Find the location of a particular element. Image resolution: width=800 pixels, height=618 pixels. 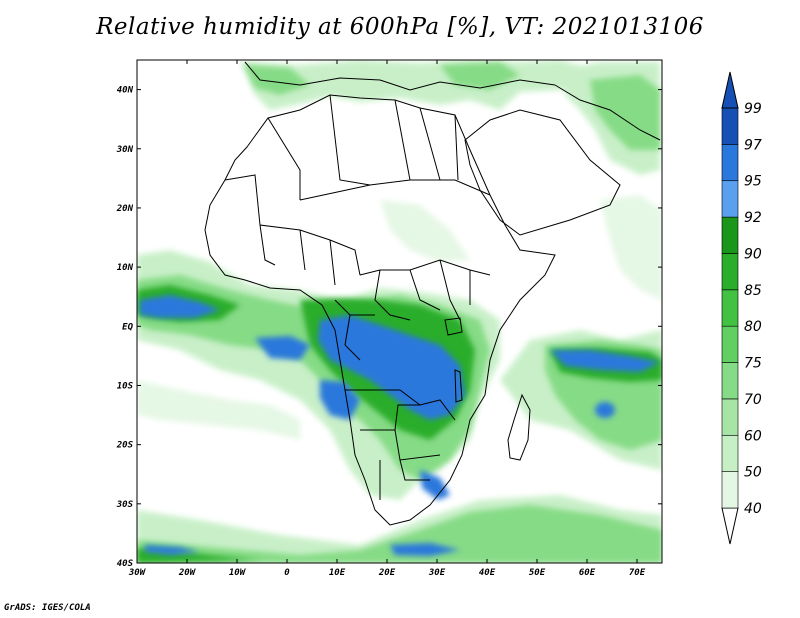

humid-region-med-spots is located at coordinates (277, 80).